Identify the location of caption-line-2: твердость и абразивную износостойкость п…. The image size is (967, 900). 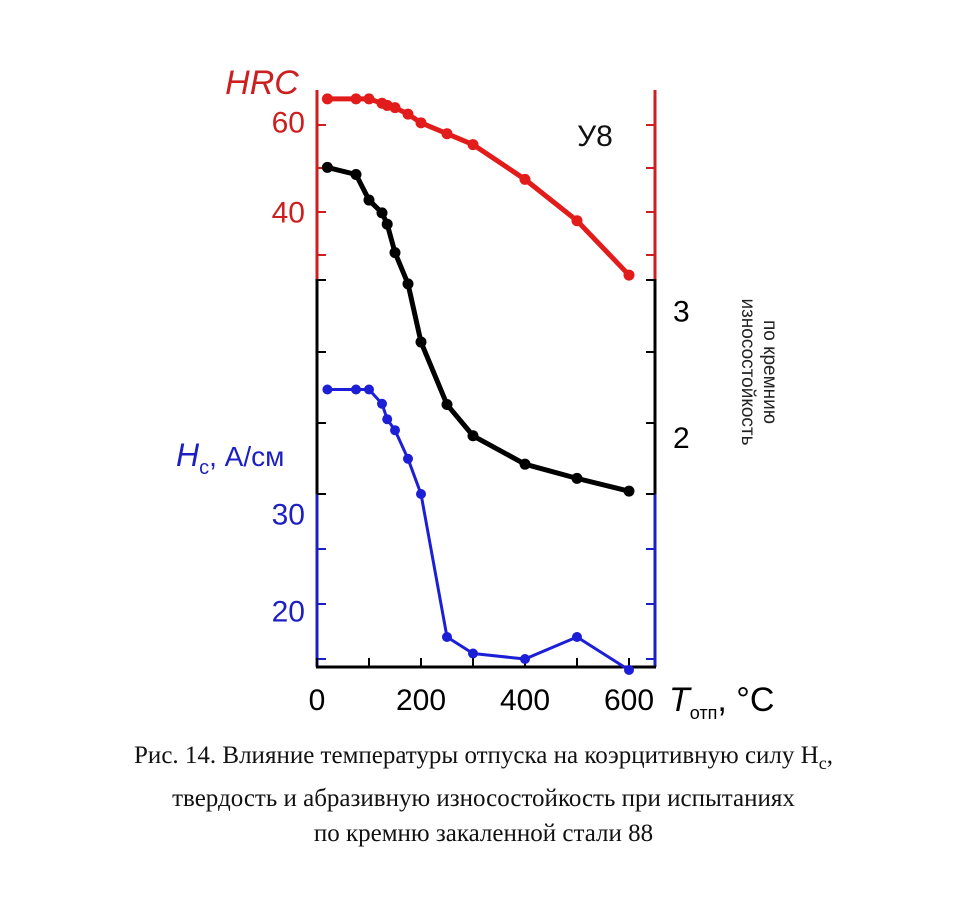
(483, 798).